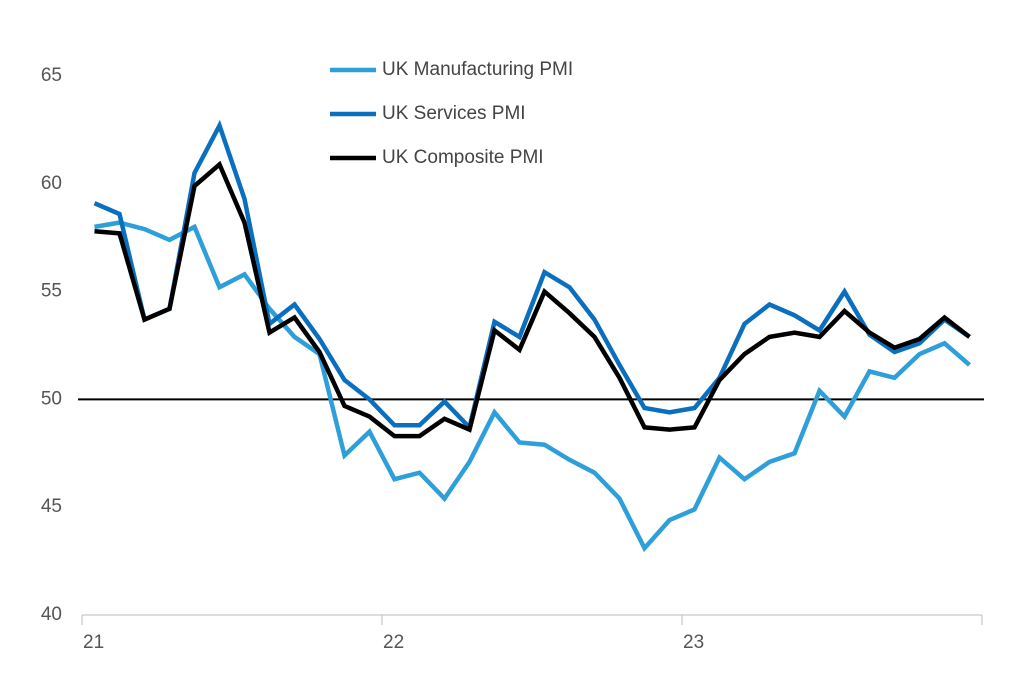 The height and width of the screenshot is (689, 1024). Describe the element at coordinates (51, 183) in the screenshot. I see `y-tick-label: 60` at that location.